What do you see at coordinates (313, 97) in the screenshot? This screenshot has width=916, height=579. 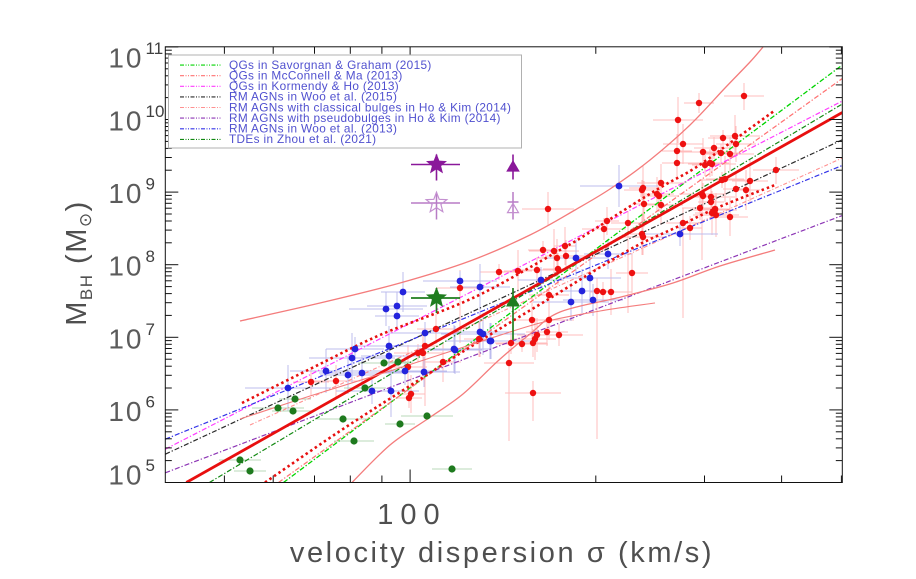 I see `svg-text: RM AGNs in Woo et al. (2015)` at bounding box center [313, 97].